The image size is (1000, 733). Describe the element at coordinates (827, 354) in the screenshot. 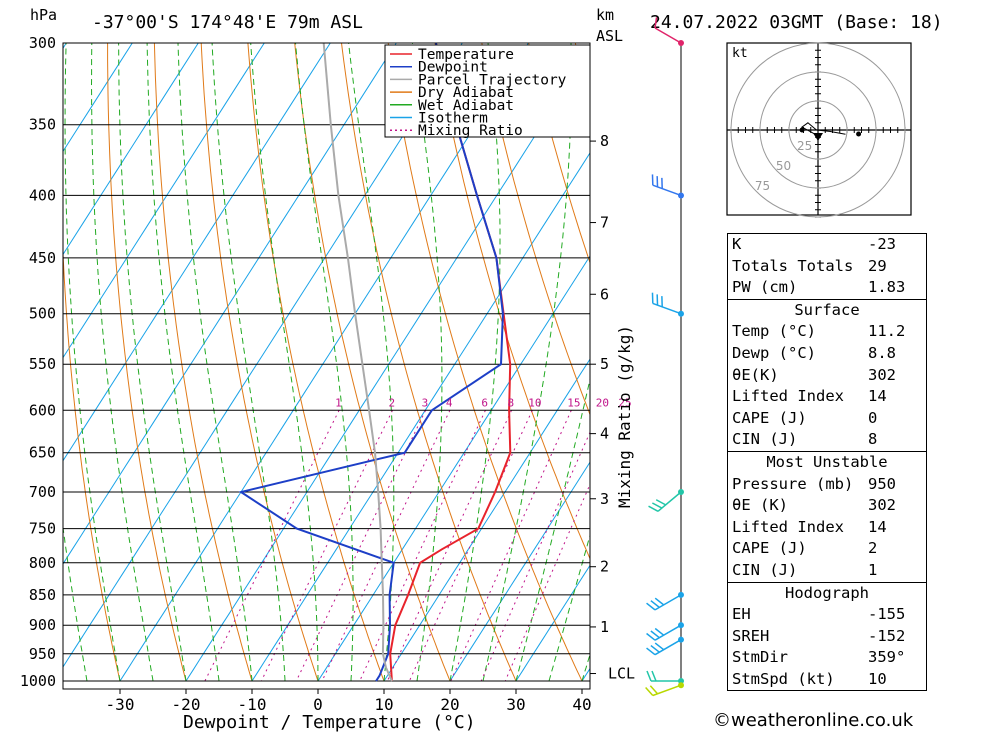

I see `index-row: Dewp (°C) 8.8` at that location.